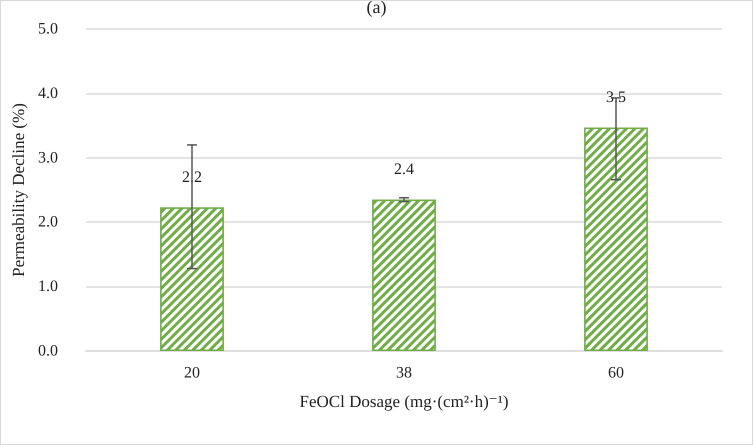 The width and height of the screenshot is (753, 445). Describe the element at coordinates (48, 287) in the screenshot. I see `y-tick-label: 1.0` at that location.